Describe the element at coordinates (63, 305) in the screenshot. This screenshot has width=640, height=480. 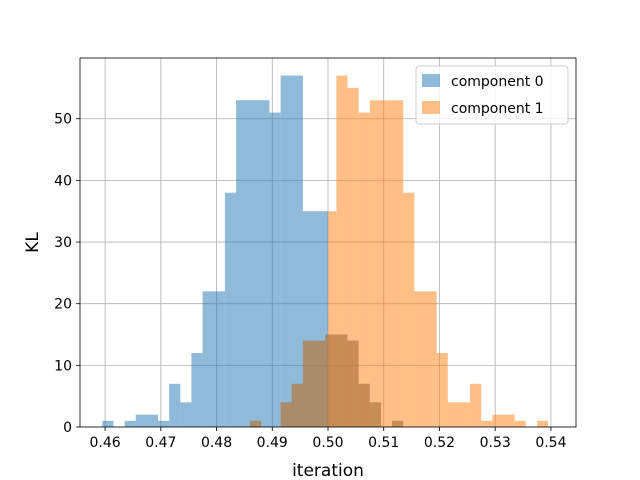
I see `y-tick-label: 20` at that location.